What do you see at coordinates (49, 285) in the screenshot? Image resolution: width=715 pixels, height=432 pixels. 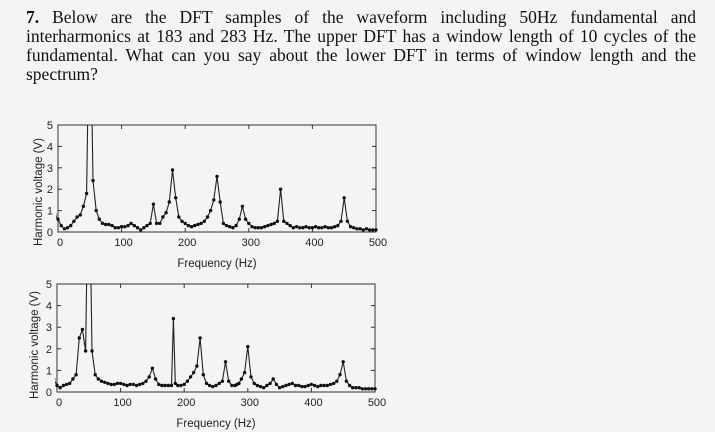 I see `y-tick-label: 5` at bounding box center [49, 285].